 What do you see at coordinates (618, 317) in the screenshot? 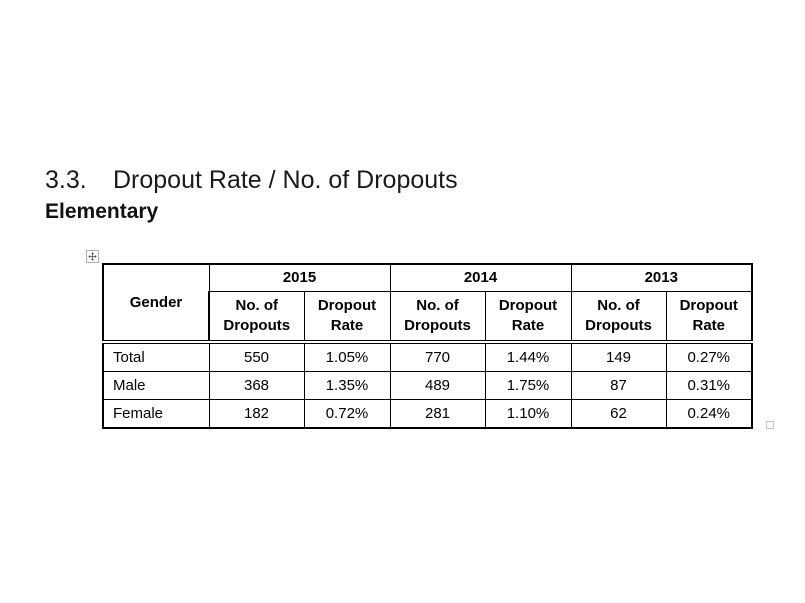
I see `header-2013-count: No. of Dropouts` at bounding box center [618, 317].